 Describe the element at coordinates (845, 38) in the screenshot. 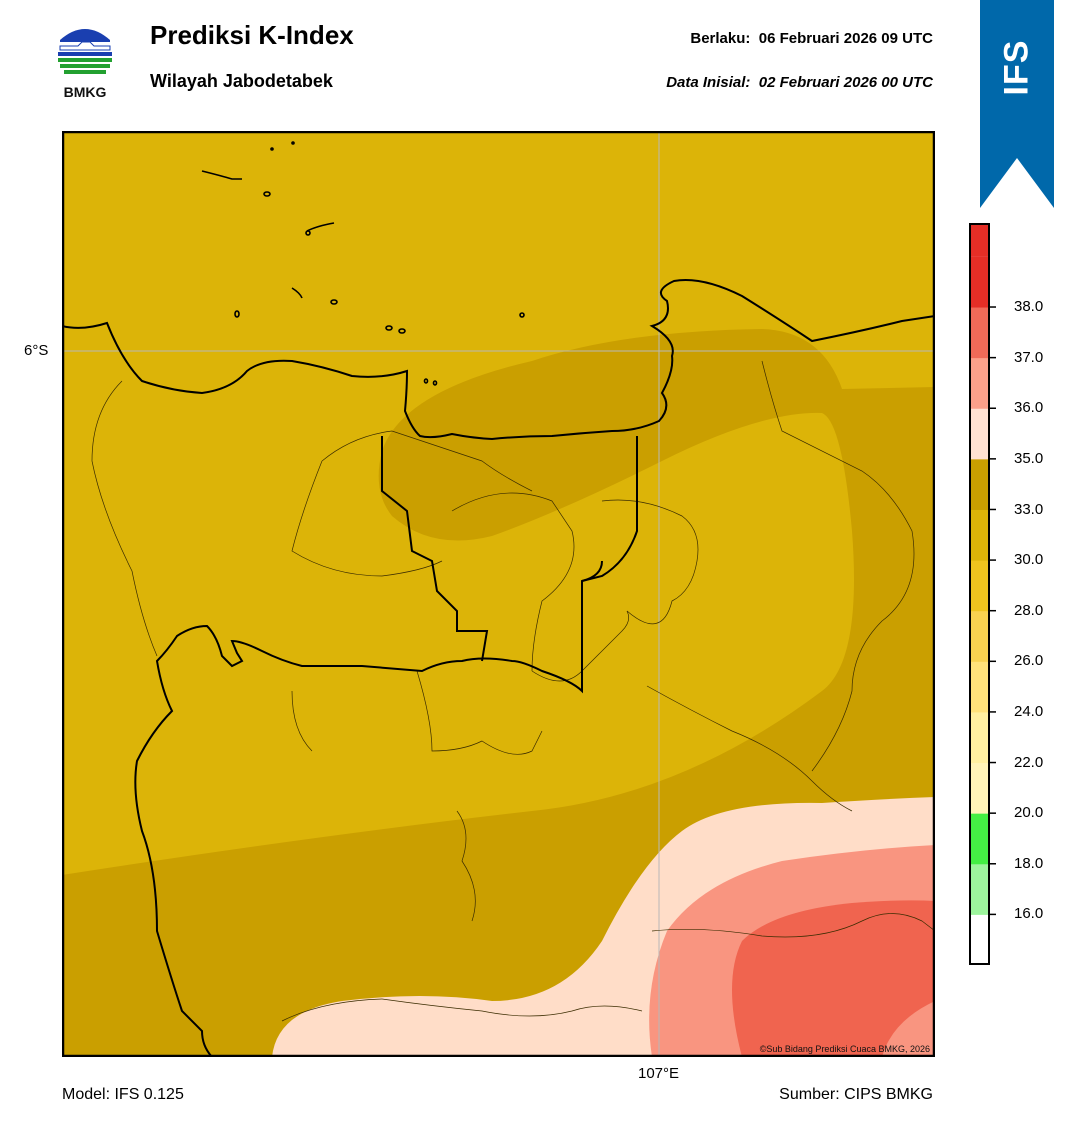

I see `valid-value: 06 Februari 2026 09 UTC` at that location.